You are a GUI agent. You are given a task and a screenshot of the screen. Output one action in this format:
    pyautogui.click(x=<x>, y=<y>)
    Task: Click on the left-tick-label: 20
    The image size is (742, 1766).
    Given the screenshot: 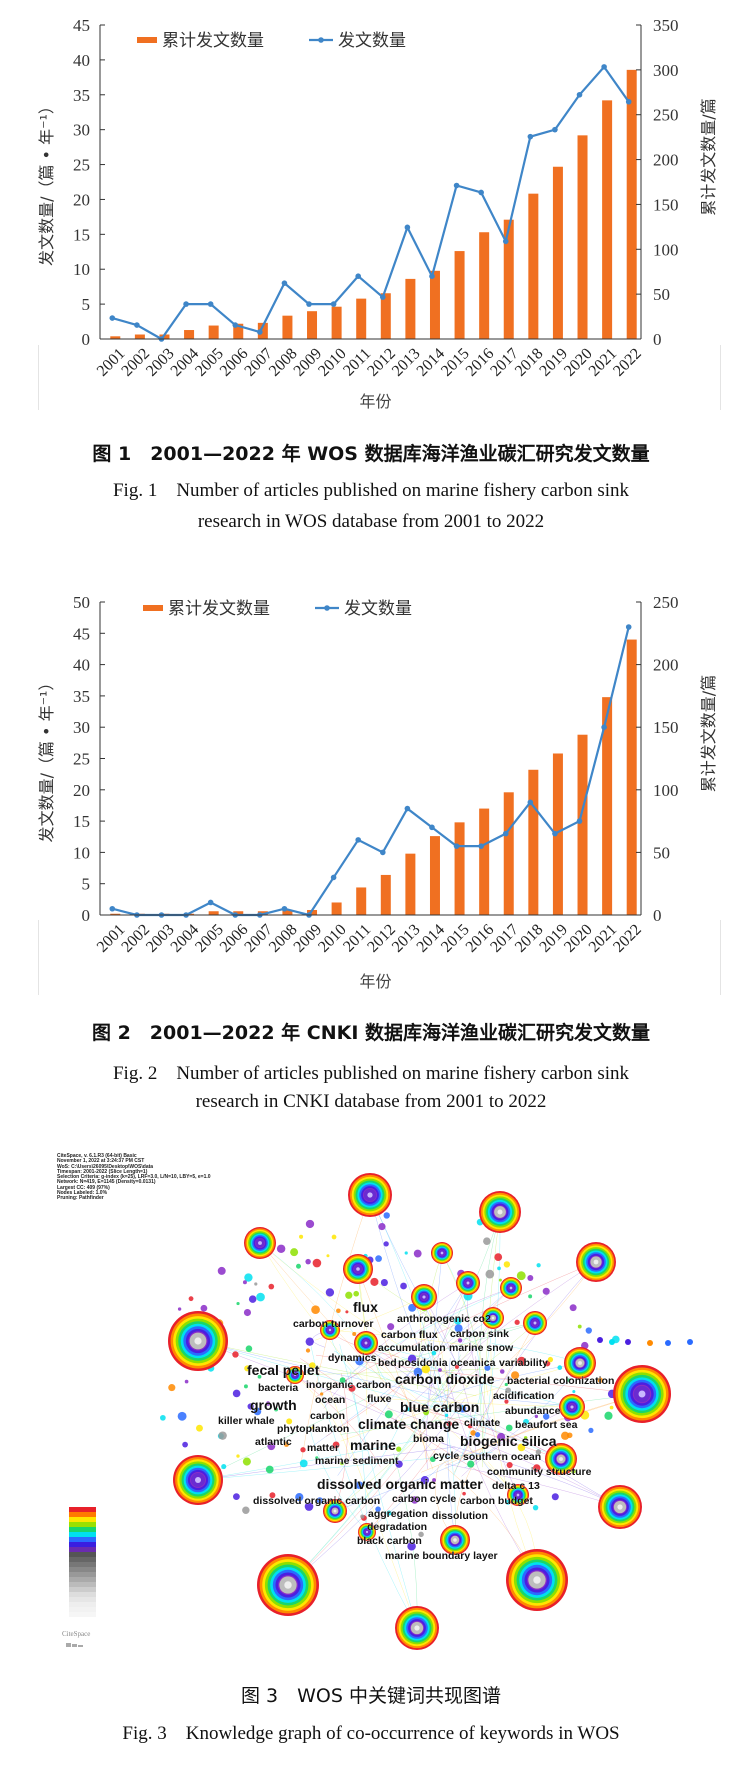 What is the action you would take?
    pyautogui.click(x=81, y=199)
    